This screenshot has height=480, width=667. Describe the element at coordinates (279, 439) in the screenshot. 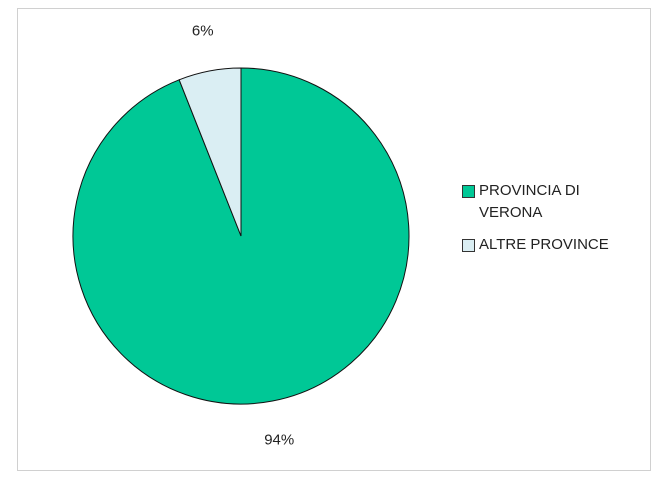

I see `data-label: 94%` at that location.